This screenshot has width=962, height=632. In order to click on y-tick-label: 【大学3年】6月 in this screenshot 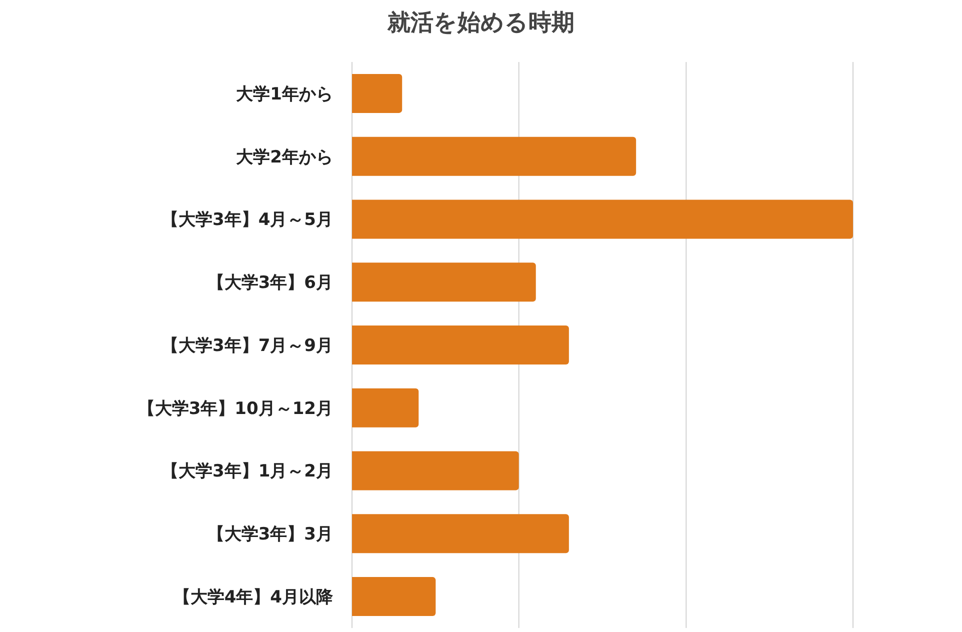, I will do `click(270, 283)`.